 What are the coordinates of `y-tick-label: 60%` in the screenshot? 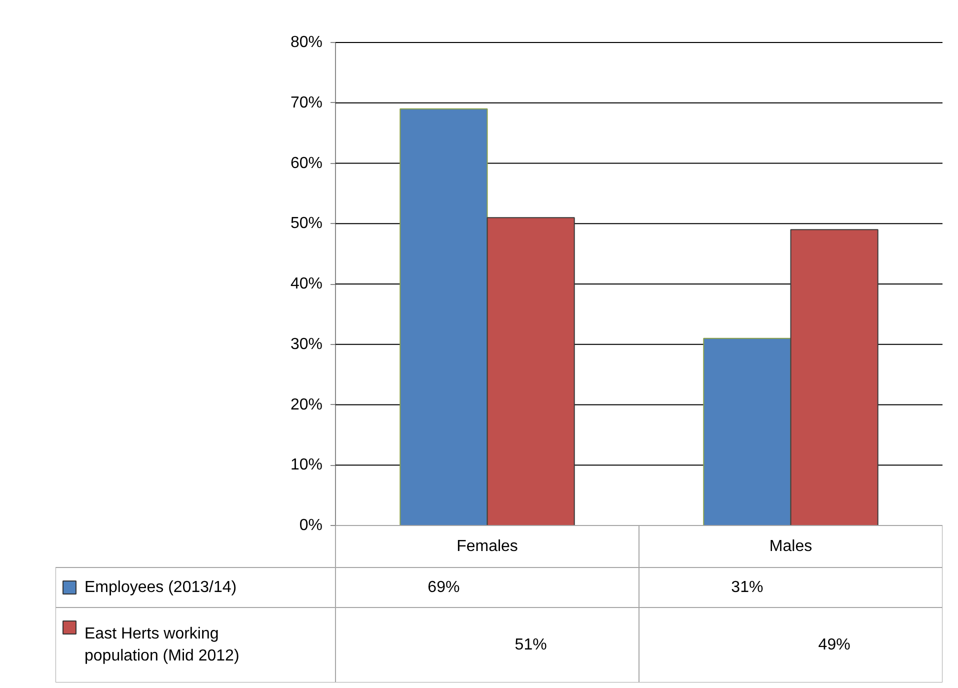 It's located at (306, 163).